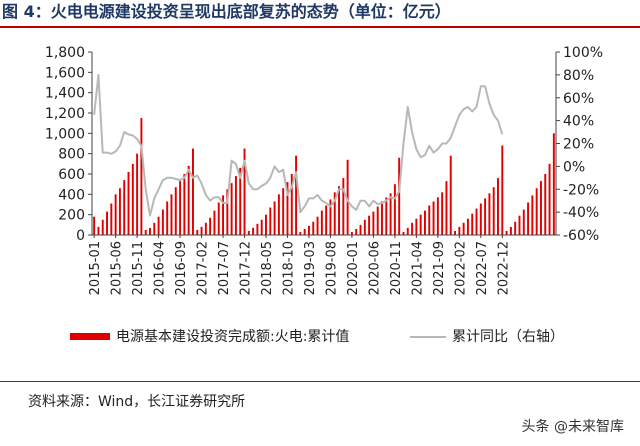 This screenshot has height=446, width=640. Describe the element at coordinates (137, 402) in the screenshot. I see `source-note: 资料来源：Wind，长江证券研究所` at that location.